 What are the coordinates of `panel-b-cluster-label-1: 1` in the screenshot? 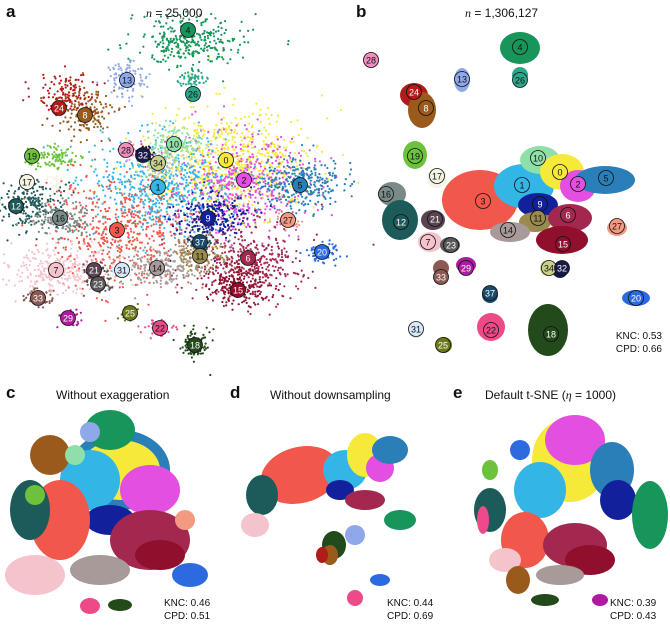 It's located at (521, 186).